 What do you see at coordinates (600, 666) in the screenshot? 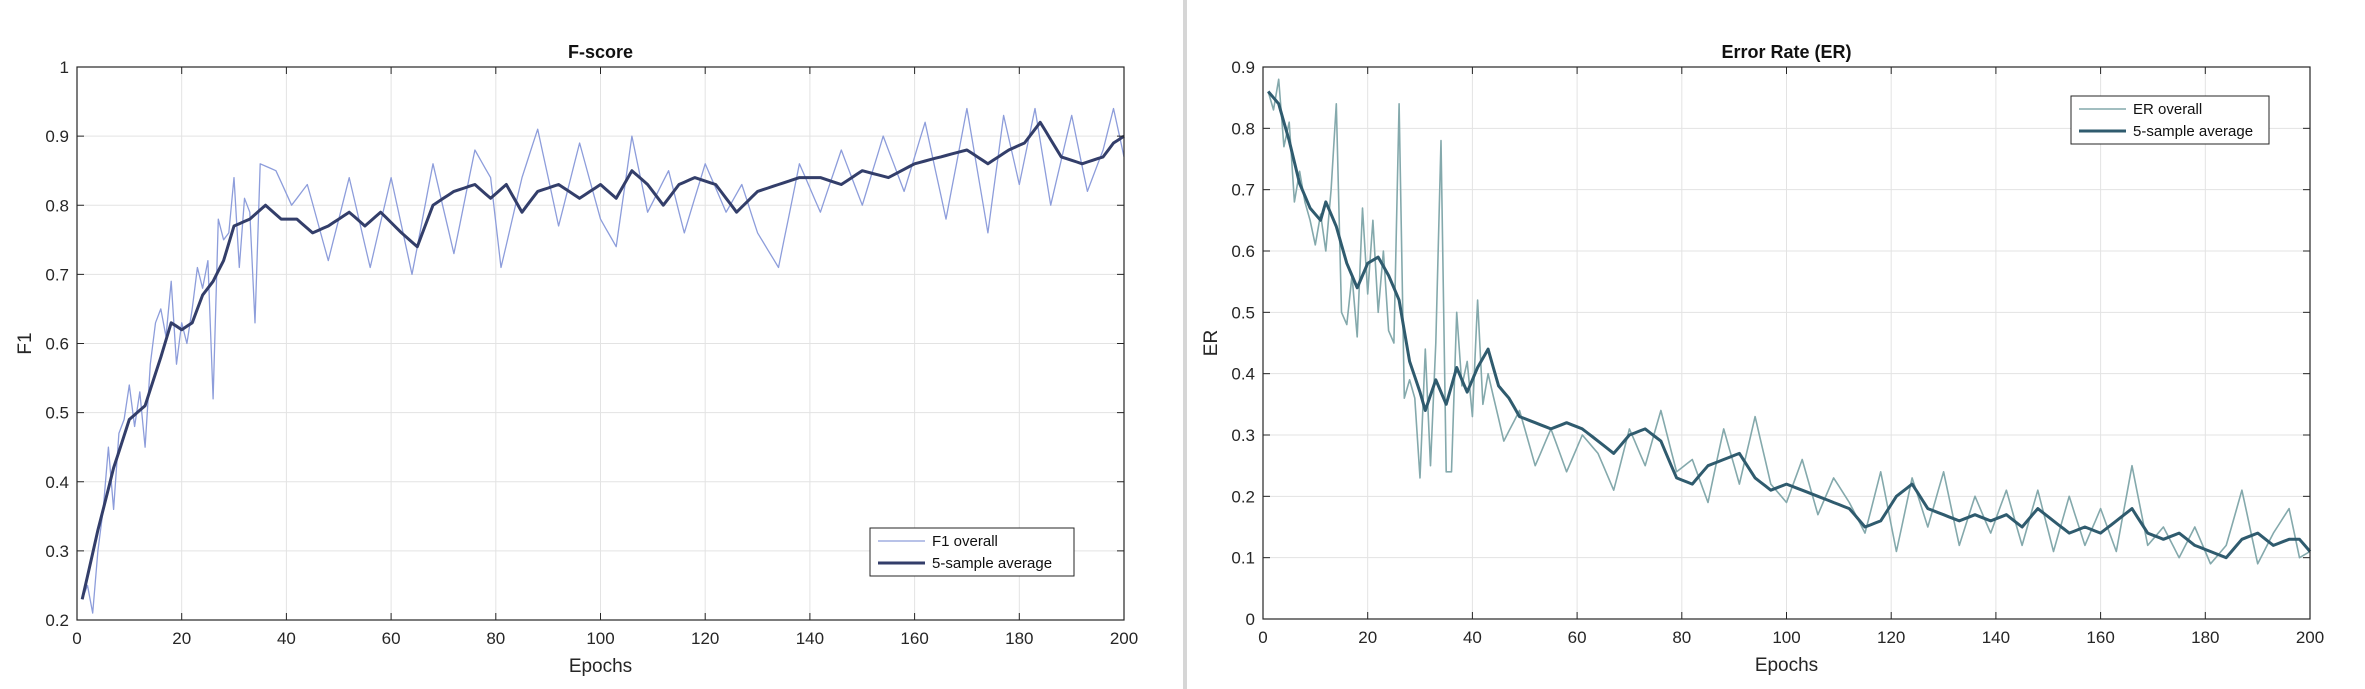
I see `fscore-x-axis-label: Epochs` at bounding box center [600, 666].